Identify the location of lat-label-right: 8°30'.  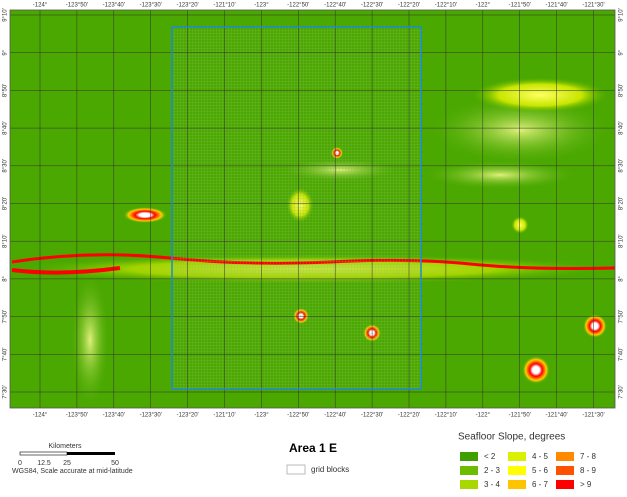
(622, 166).